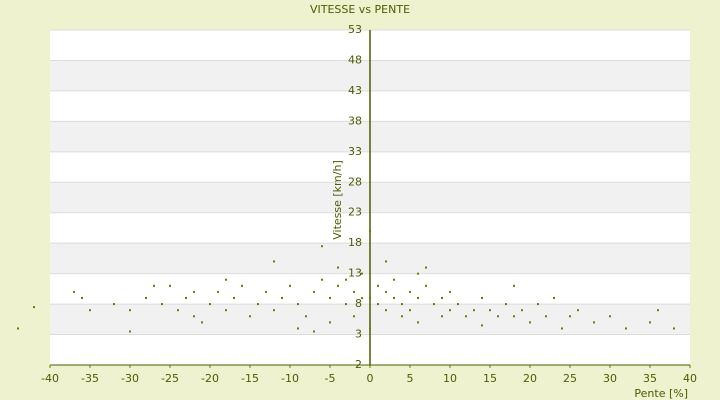  I want to click on x-tick-label: -40, so click(50, 378).